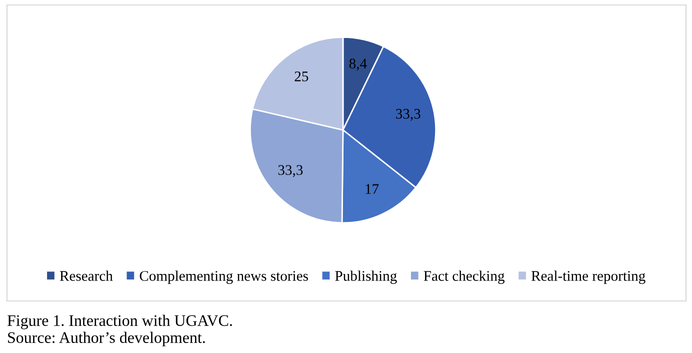  I want to click on legend-label: Complementing news stories, so click(224, 277).